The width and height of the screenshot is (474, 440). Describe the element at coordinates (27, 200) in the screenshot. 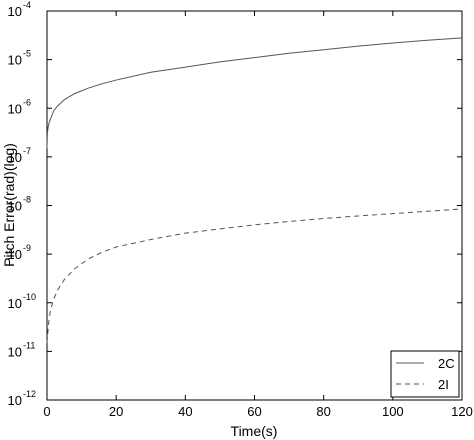

I see `y-tick-exponent-4: -8` at that location.